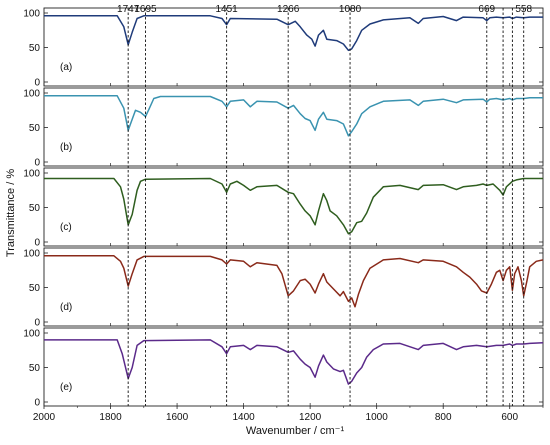 The width and height of the screenshot is (550, 445). What do you see at coordinates (177, 417) in the screenshot?
I see `x-tick-label: 1600` at bounding box center [177, 417].